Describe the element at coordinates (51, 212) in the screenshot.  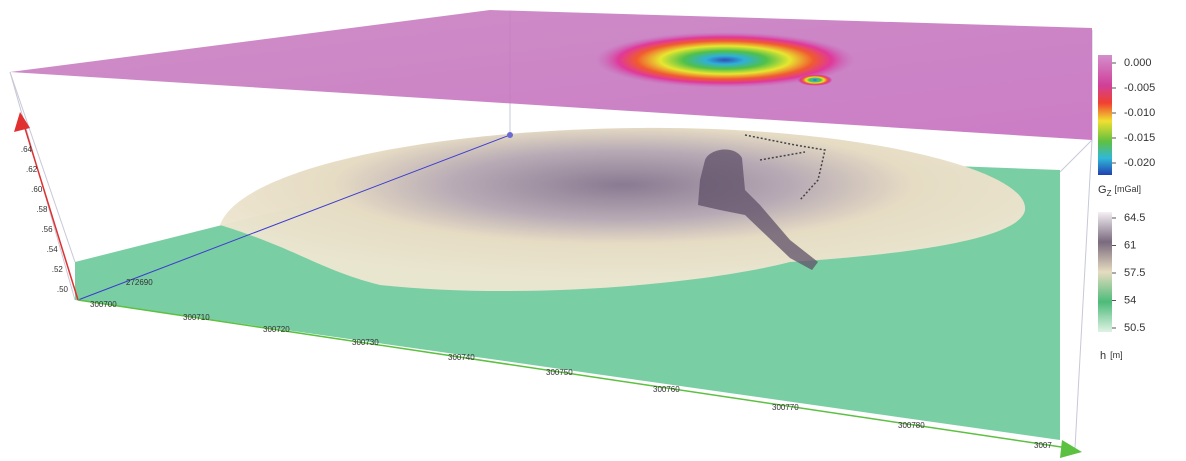
I see `z-axis` at that location.